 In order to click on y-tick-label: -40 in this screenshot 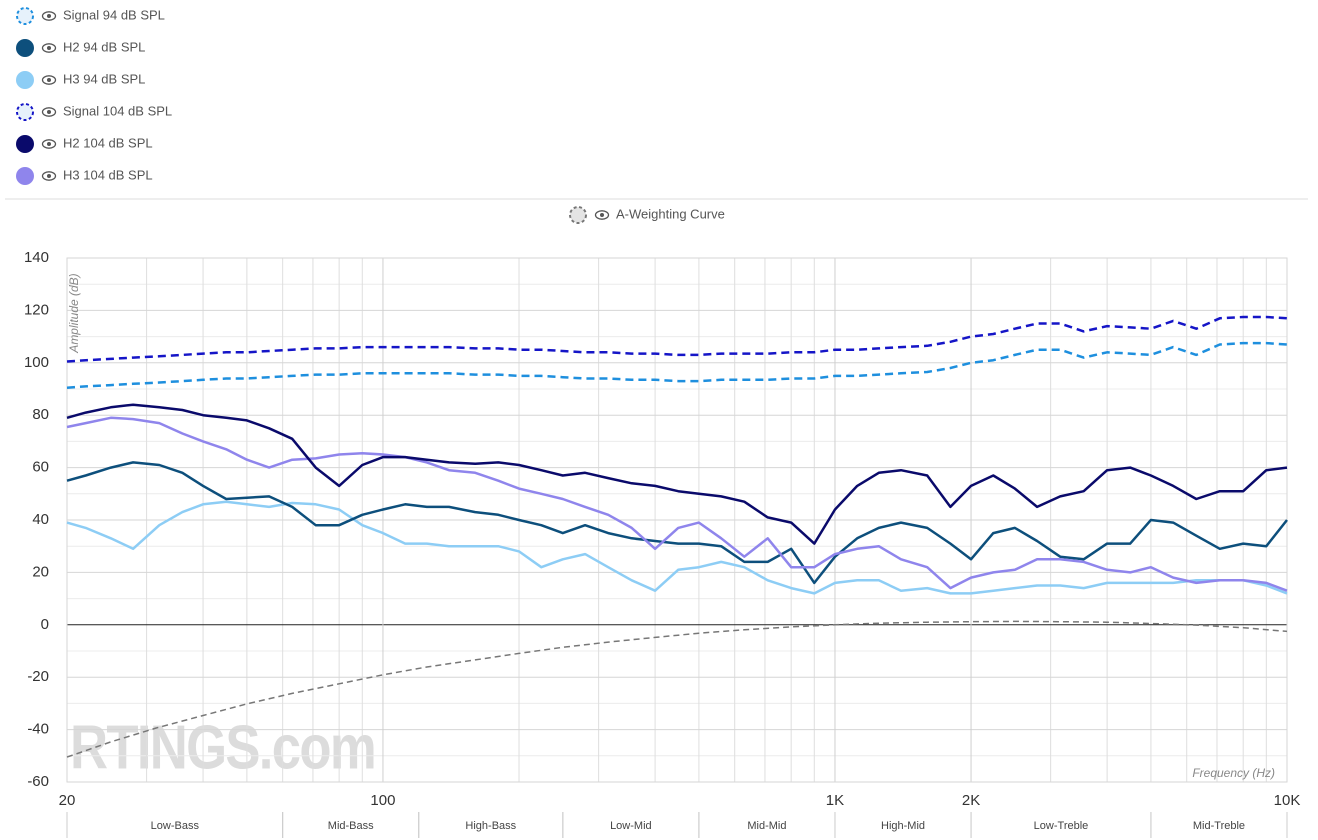, I will do `click(38, 729)`.